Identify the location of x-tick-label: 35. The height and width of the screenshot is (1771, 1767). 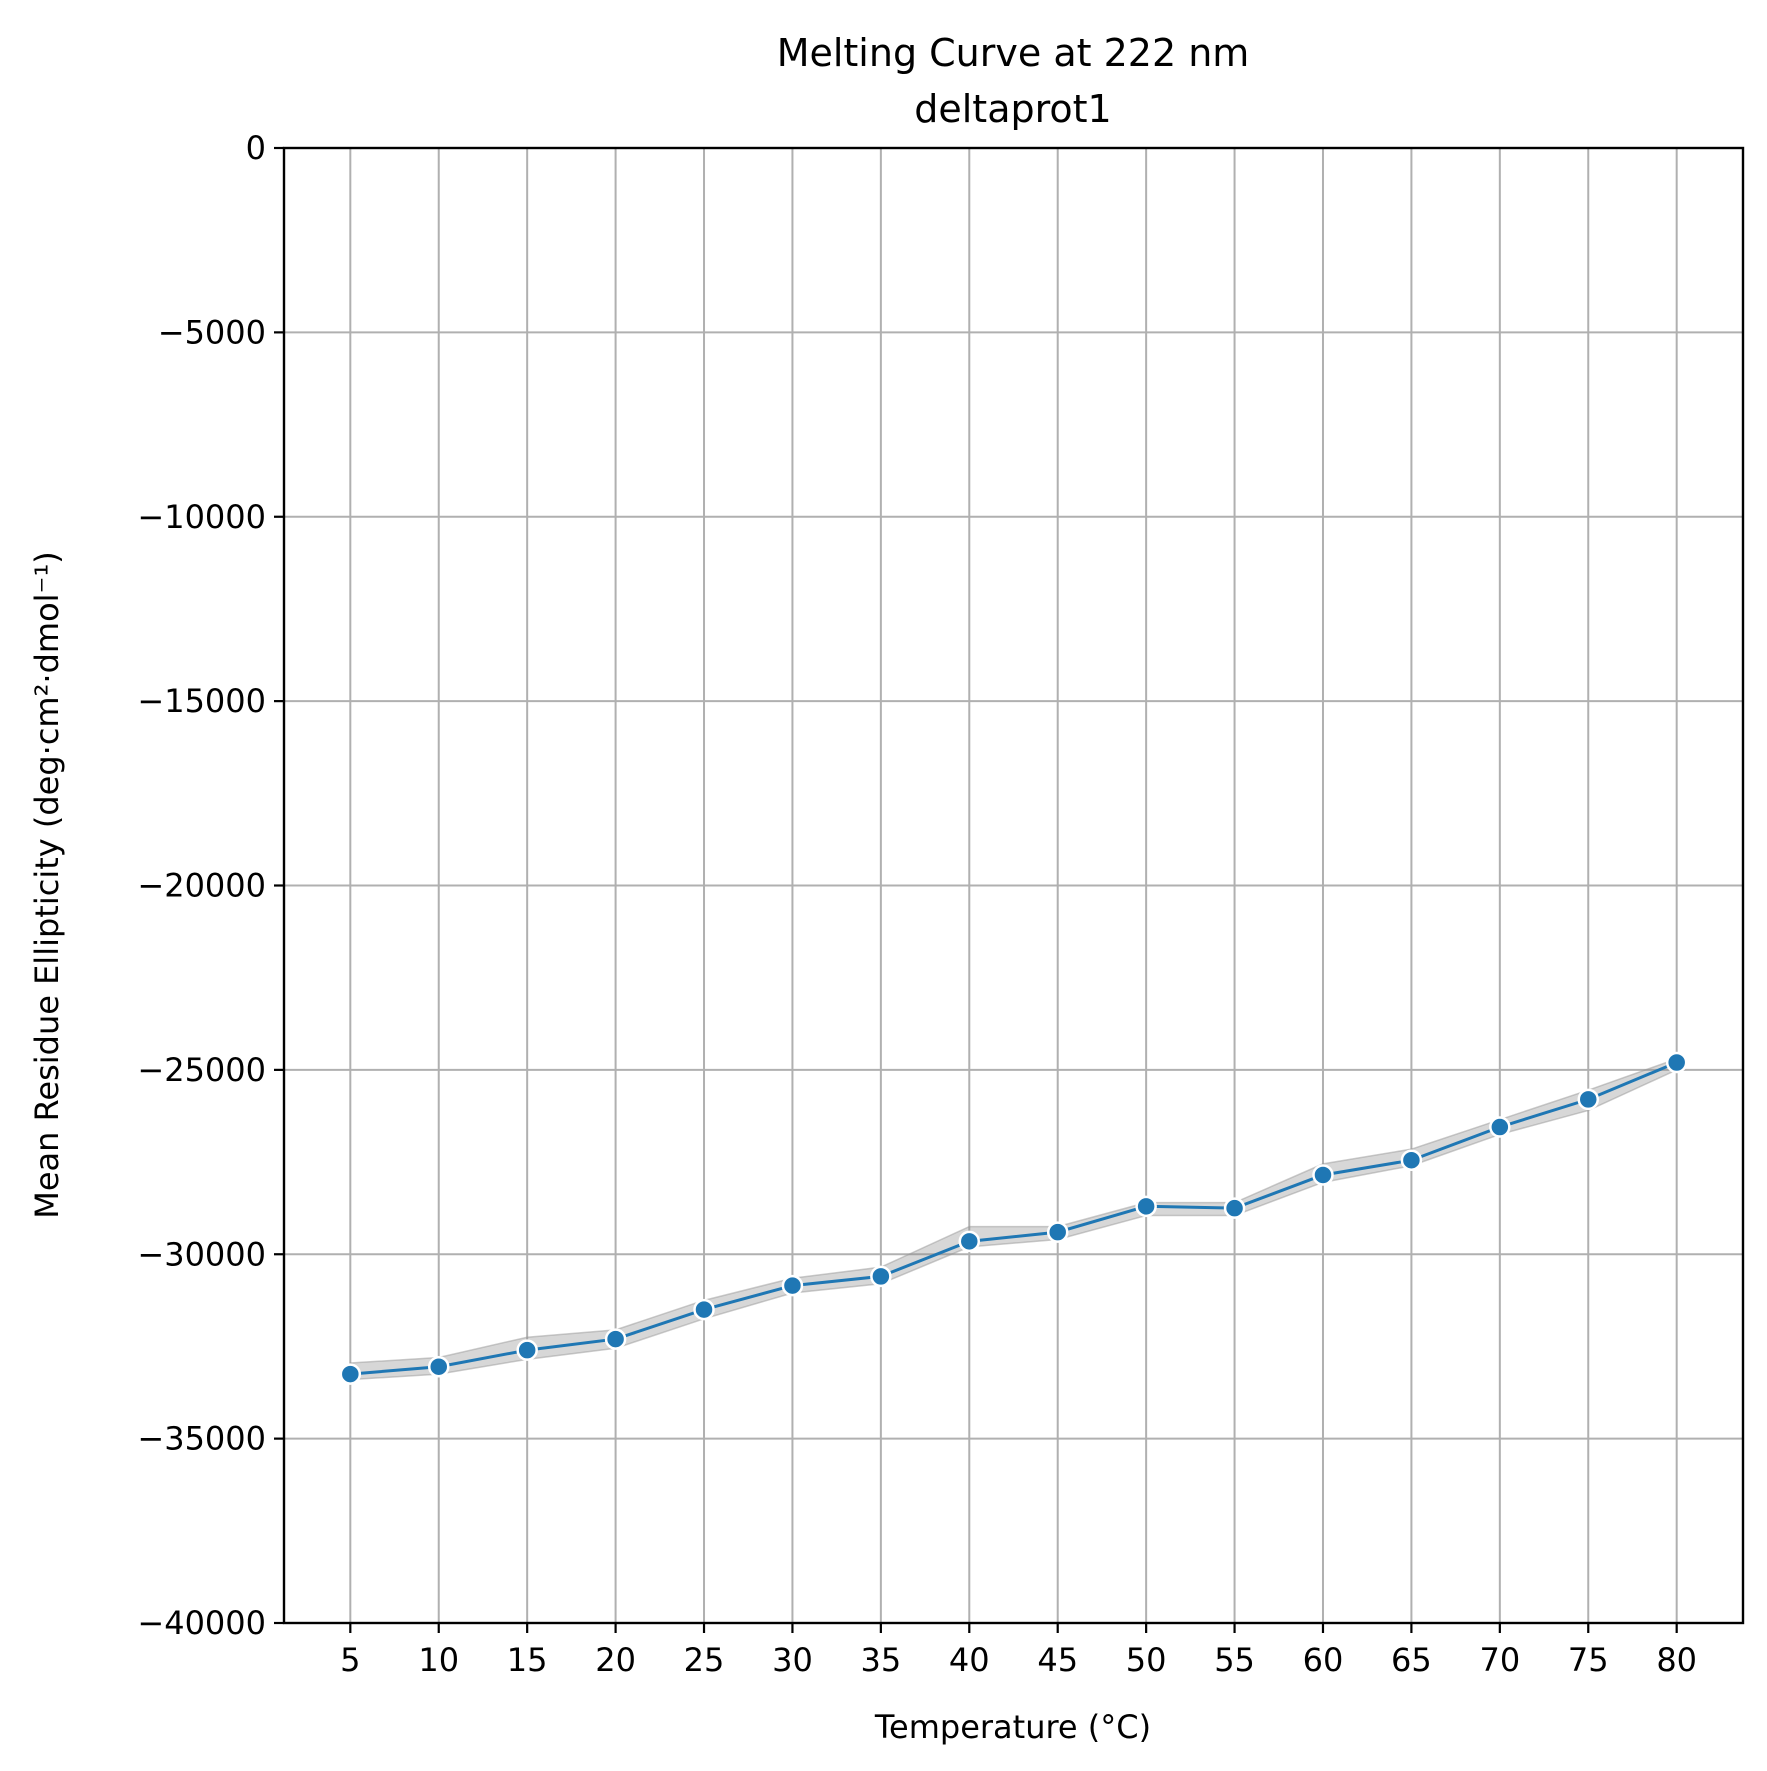
(881, 1660).